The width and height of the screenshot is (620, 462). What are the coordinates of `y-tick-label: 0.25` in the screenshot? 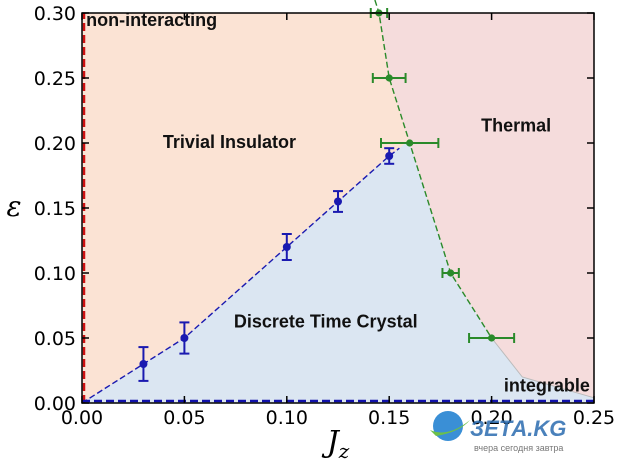 It's located at (55, 79).